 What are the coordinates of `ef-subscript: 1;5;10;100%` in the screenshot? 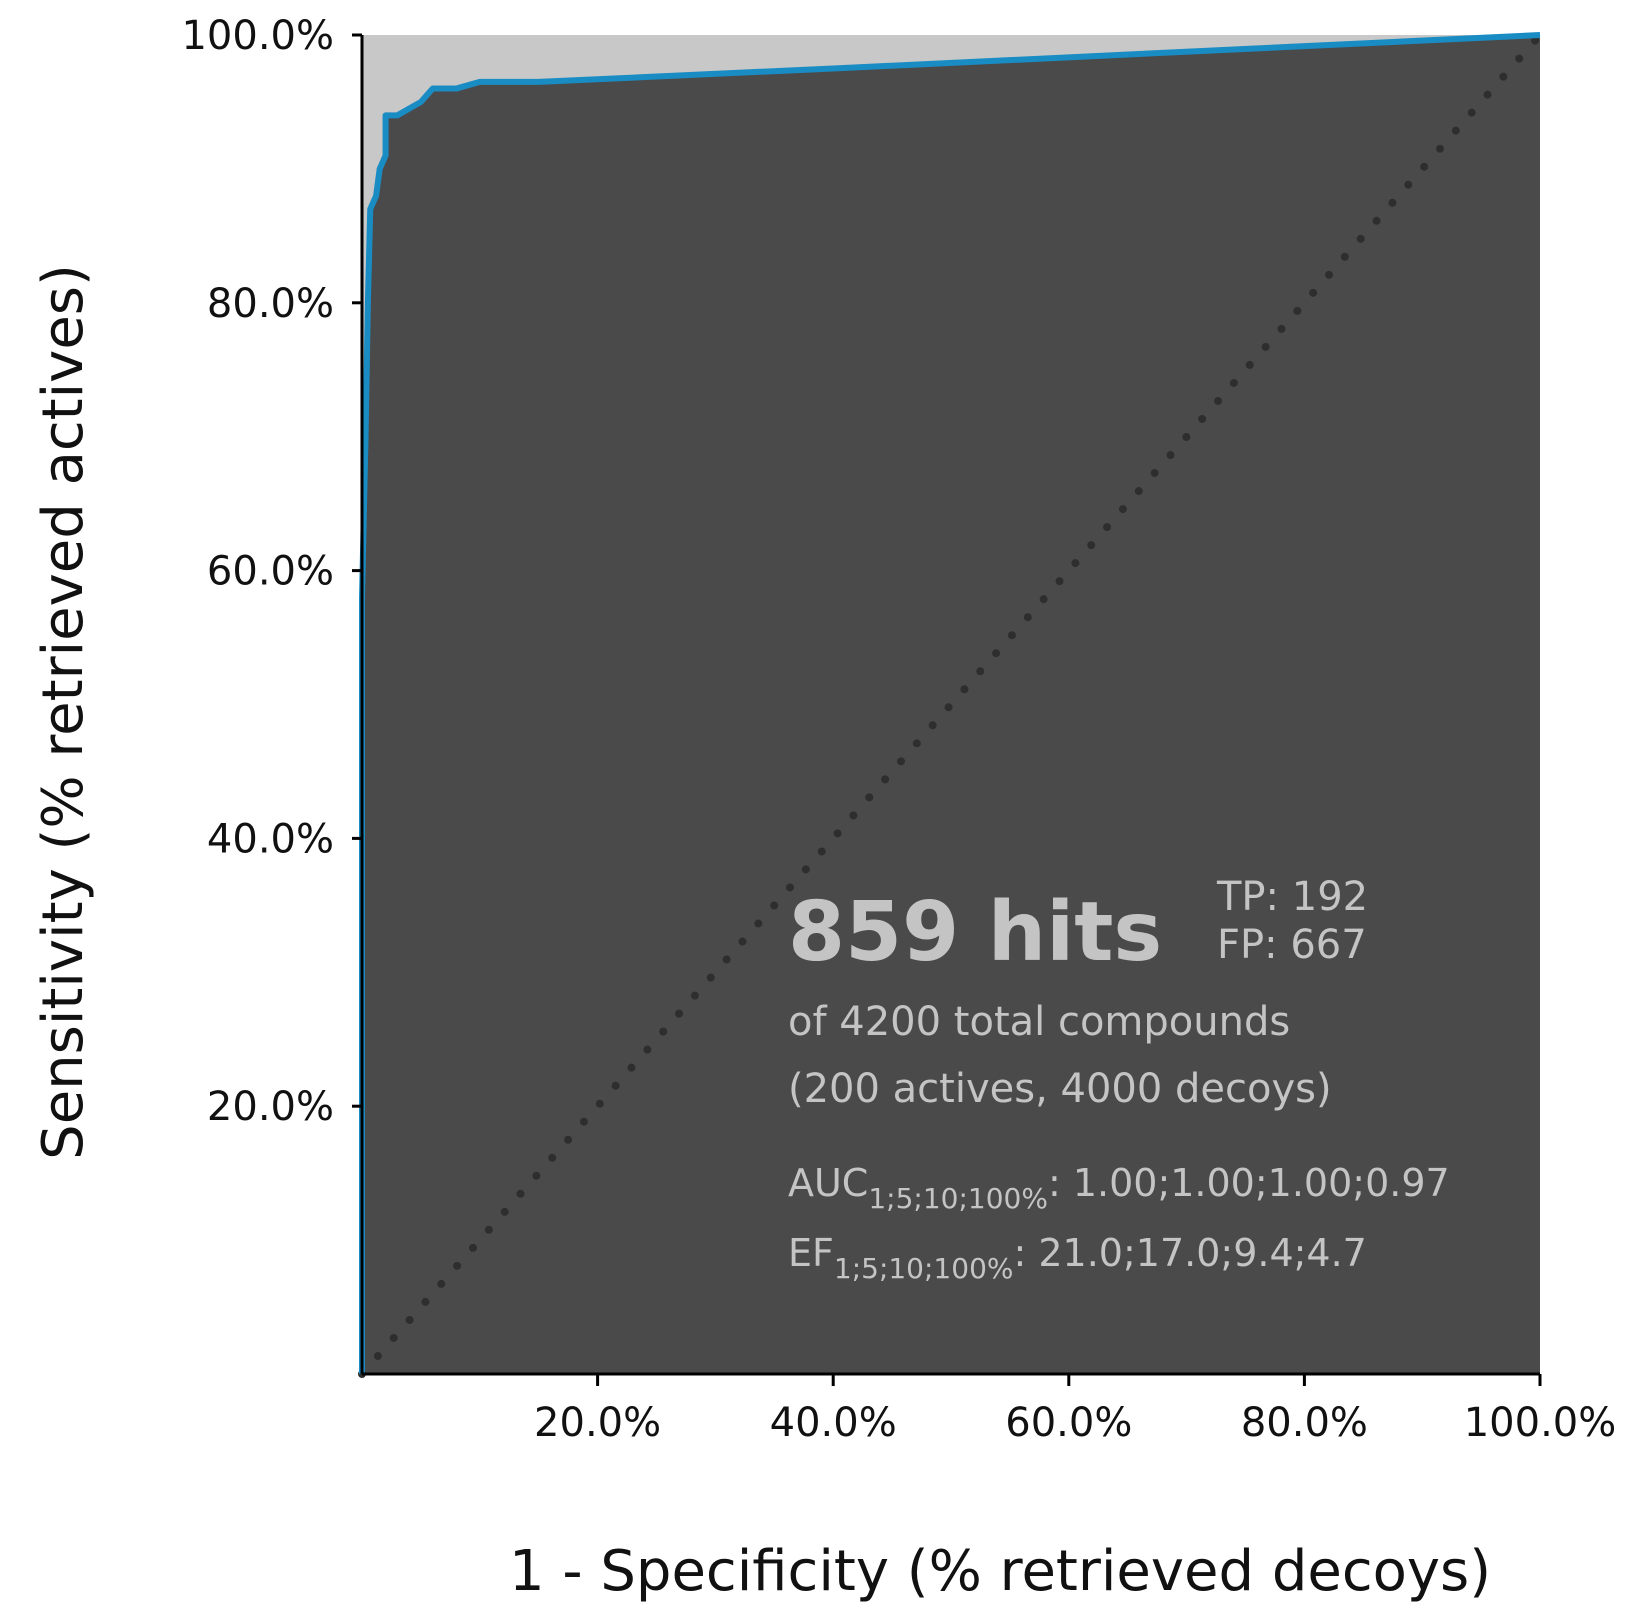 It's located at (924, 1268).